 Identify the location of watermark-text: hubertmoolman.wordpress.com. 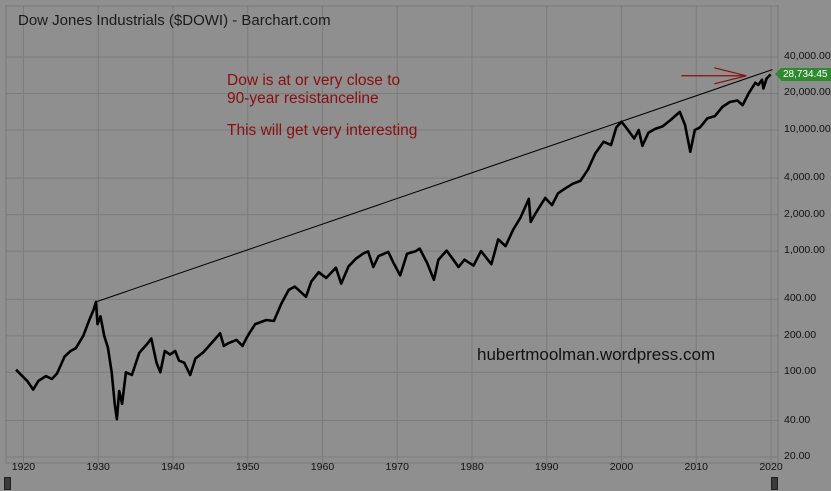
(596, 354).